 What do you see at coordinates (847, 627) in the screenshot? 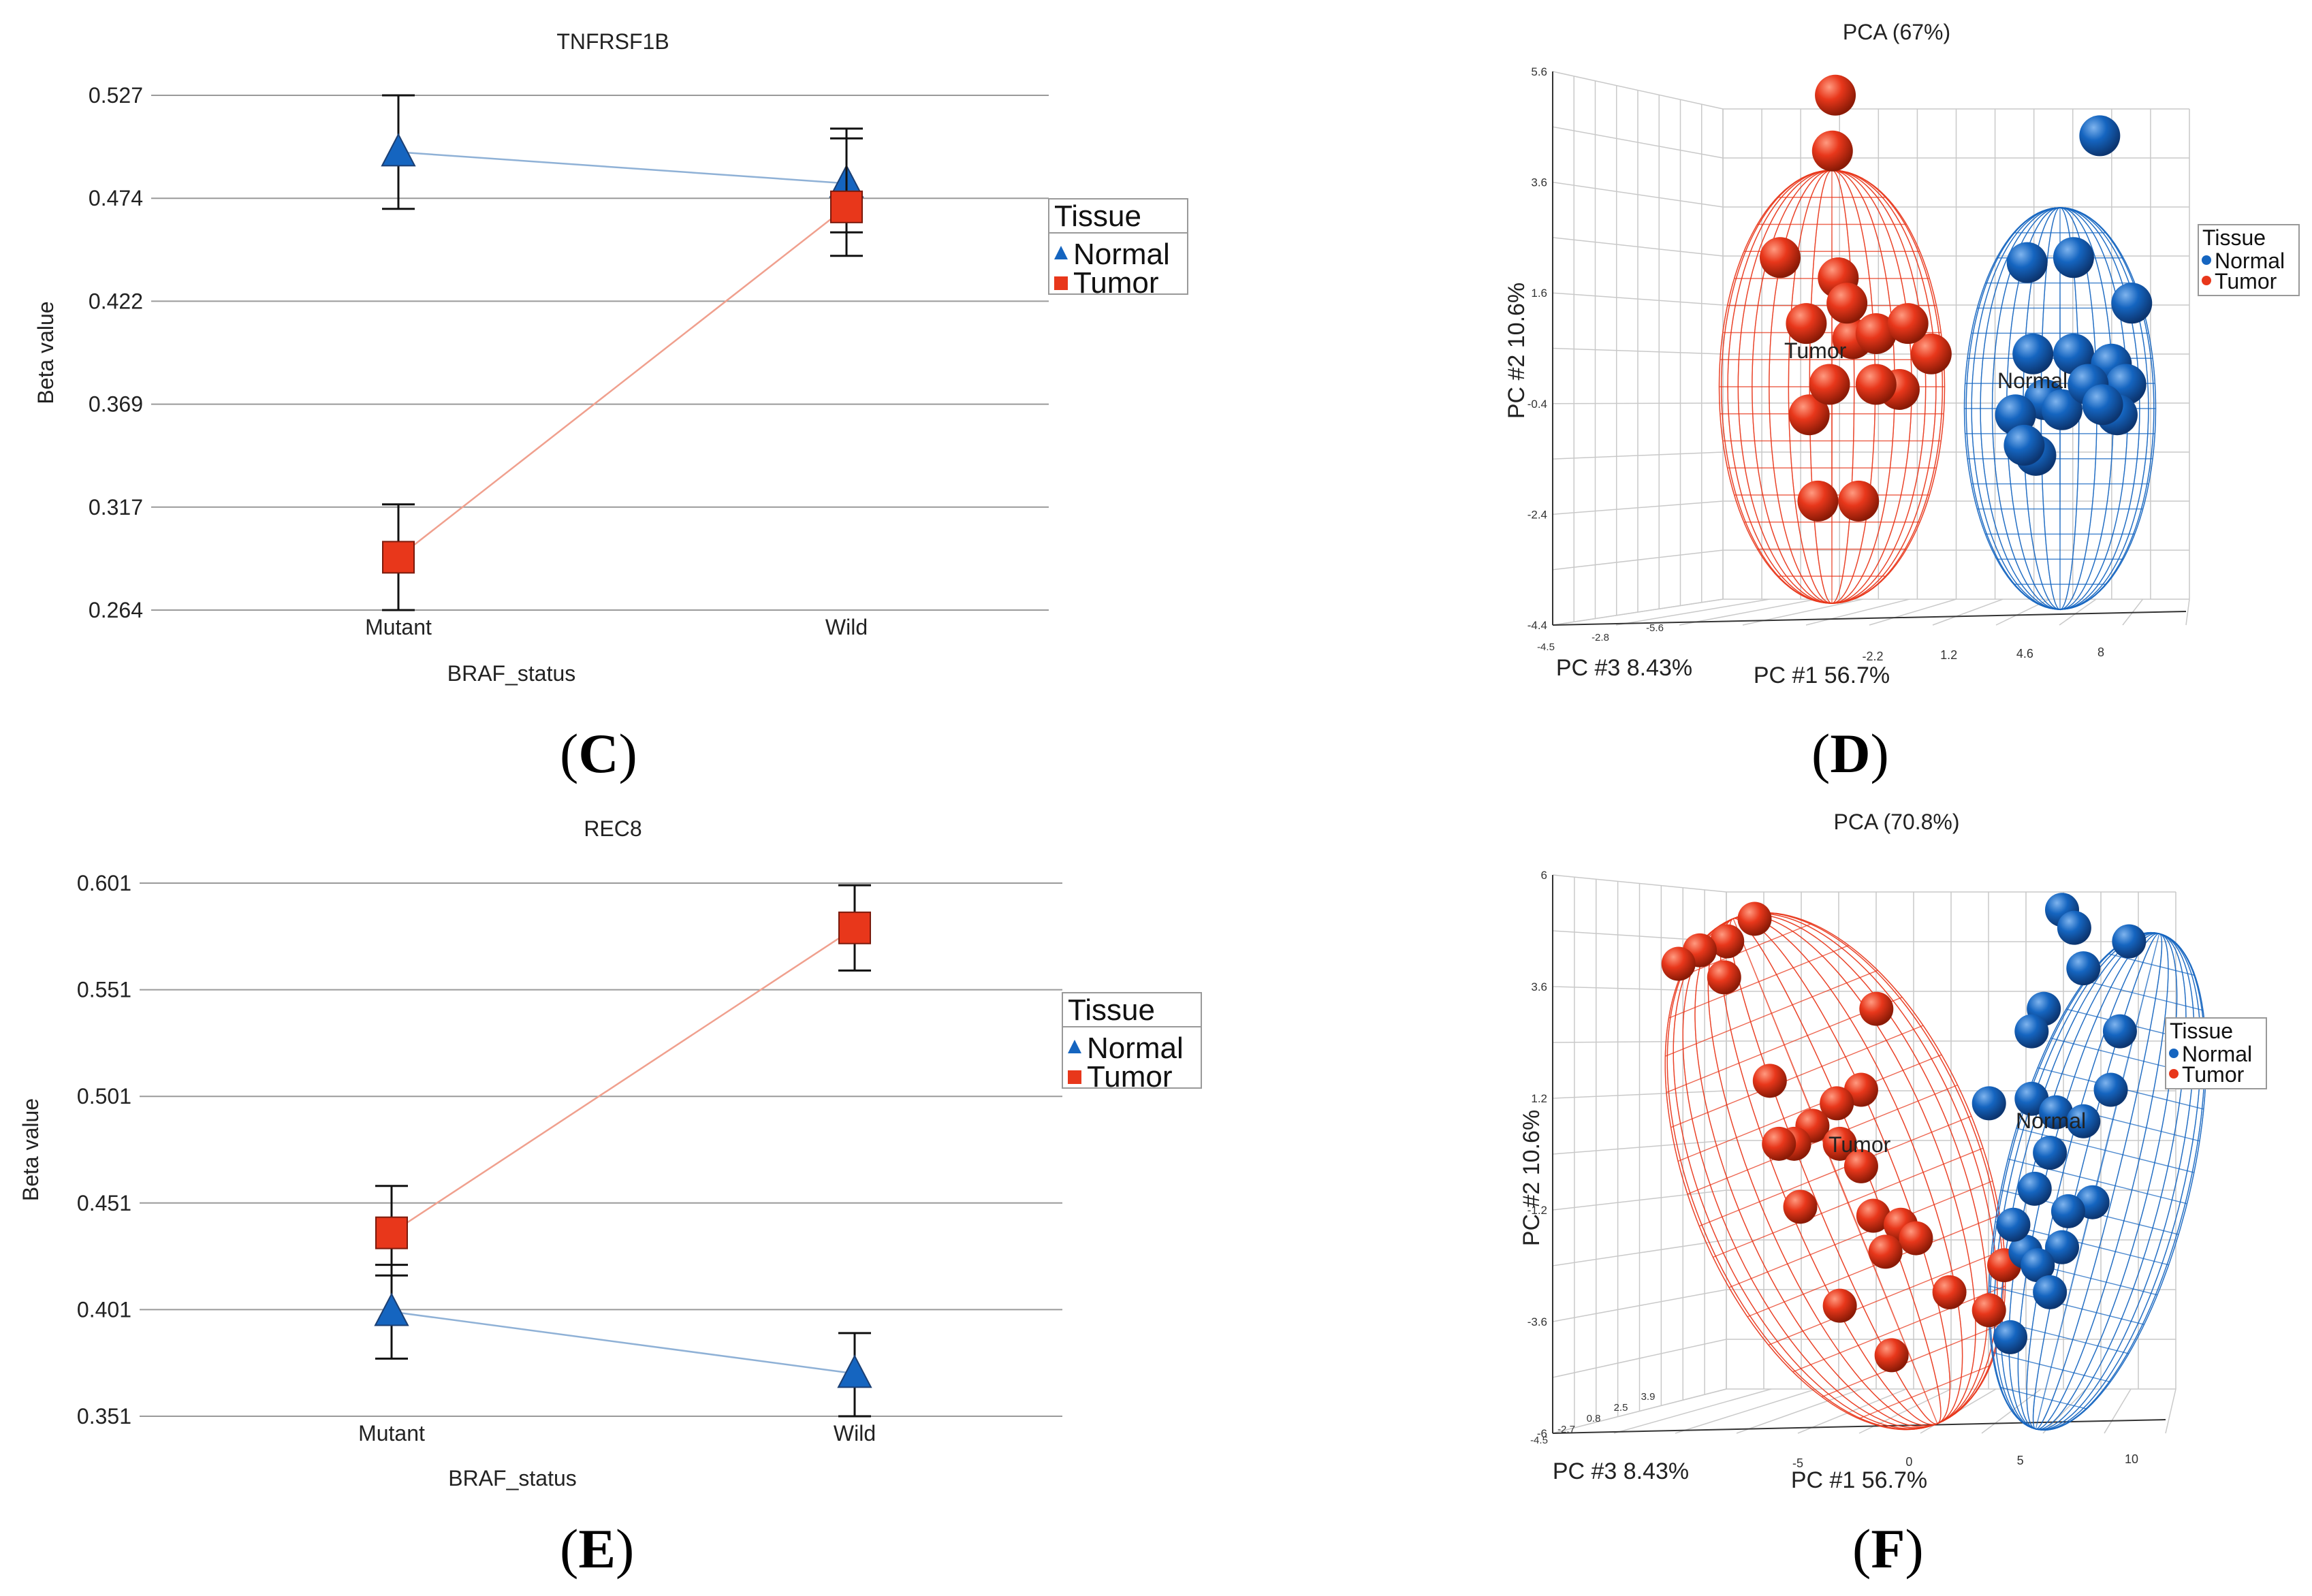
I see `x-tick-label-wild: Wild` at bounding box center [847, 627].